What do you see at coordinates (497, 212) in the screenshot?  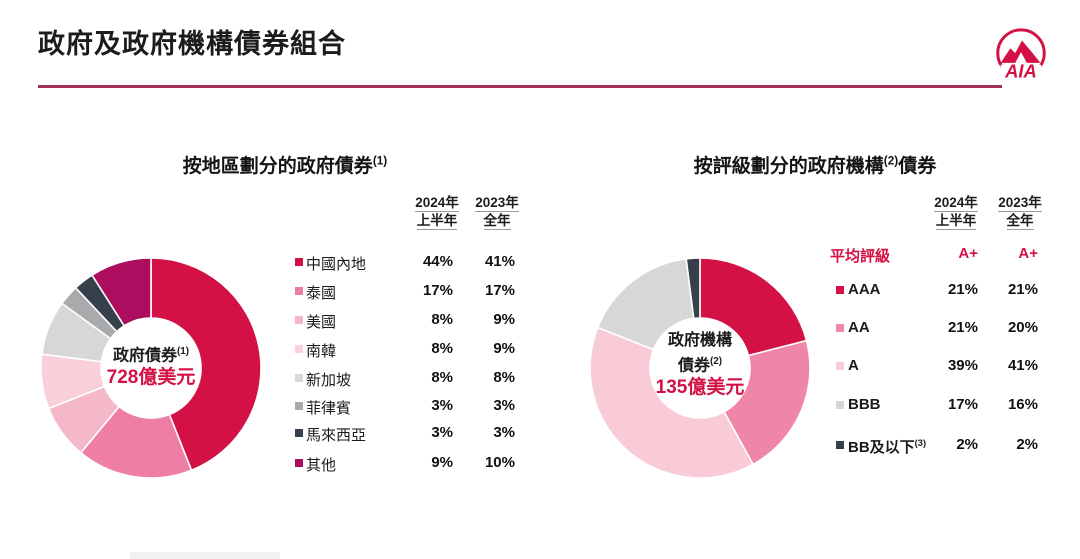 I see `left-col-header-2023: 2023年 全年` at bounding box center [497, 212].